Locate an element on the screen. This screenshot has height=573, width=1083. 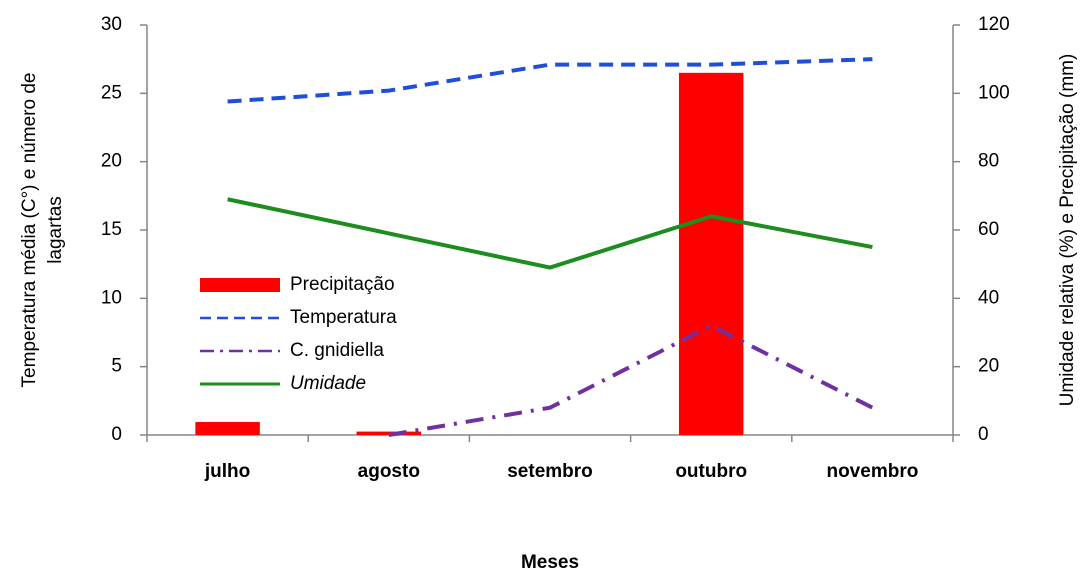
y2-tick-label: 120 is located at coordinates (994, 24).